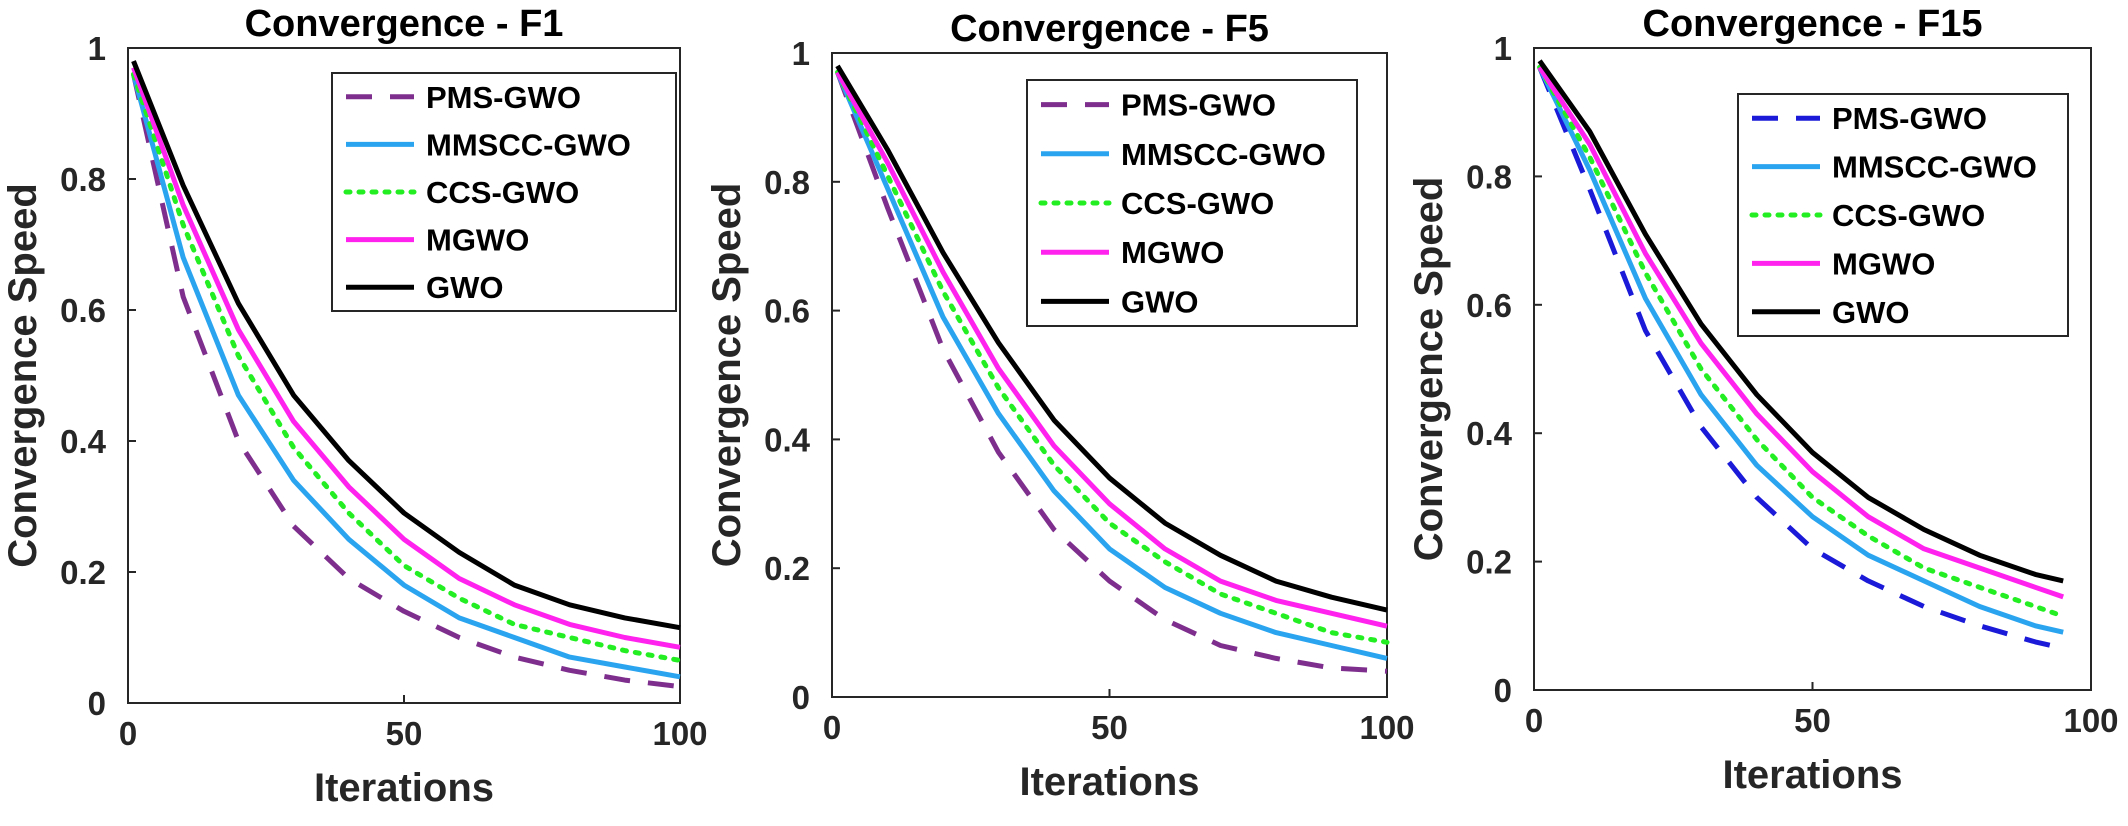 Image resolution: width=2128 pixels, height=826 pixels. Describe the element at coordinates (1813, 24) in the screenshot. I see `chart-title: Convergence - F15` at that location.